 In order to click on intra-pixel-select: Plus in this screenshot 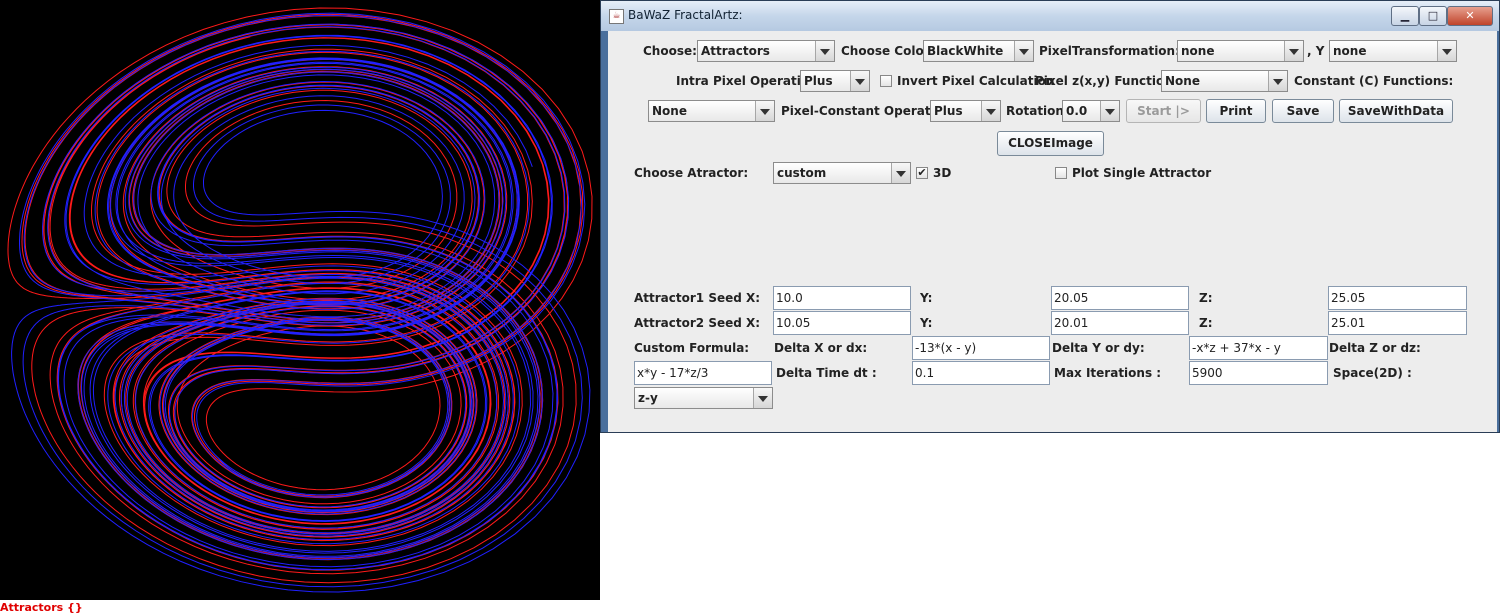, I will do `click(835, 81)`.